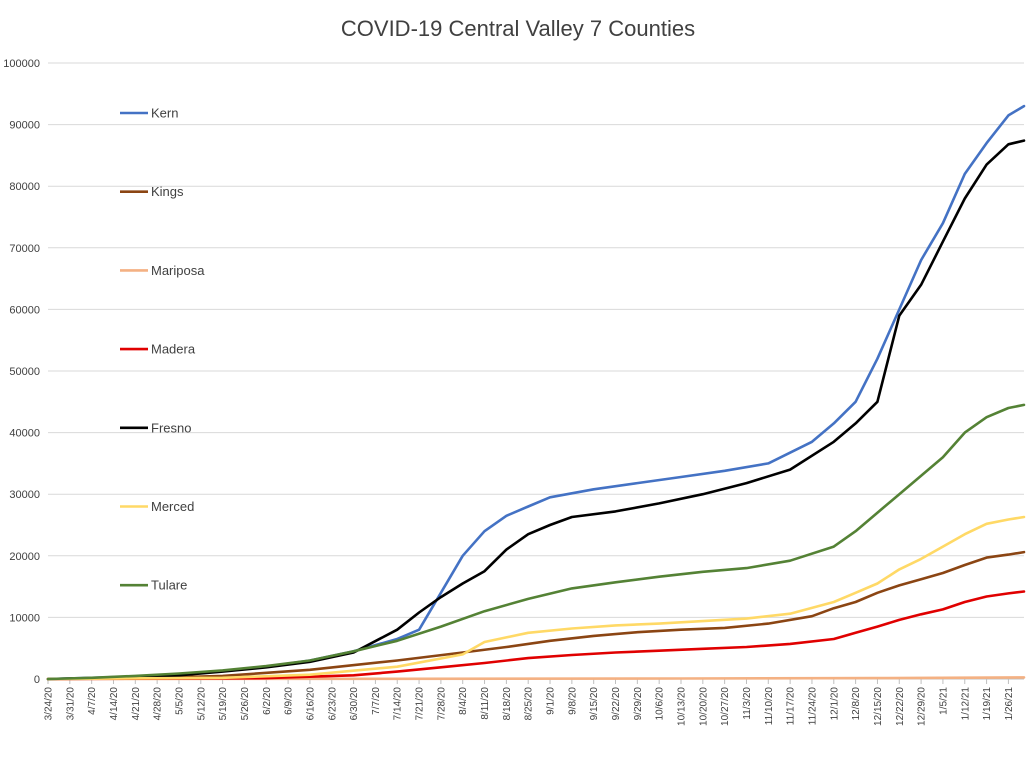 The width and height of the screenshot is (1036, 774). Describe the element at coordinates (769, 706) in the screenshot. I see `x-tick-label: 11/10/20` at that location.